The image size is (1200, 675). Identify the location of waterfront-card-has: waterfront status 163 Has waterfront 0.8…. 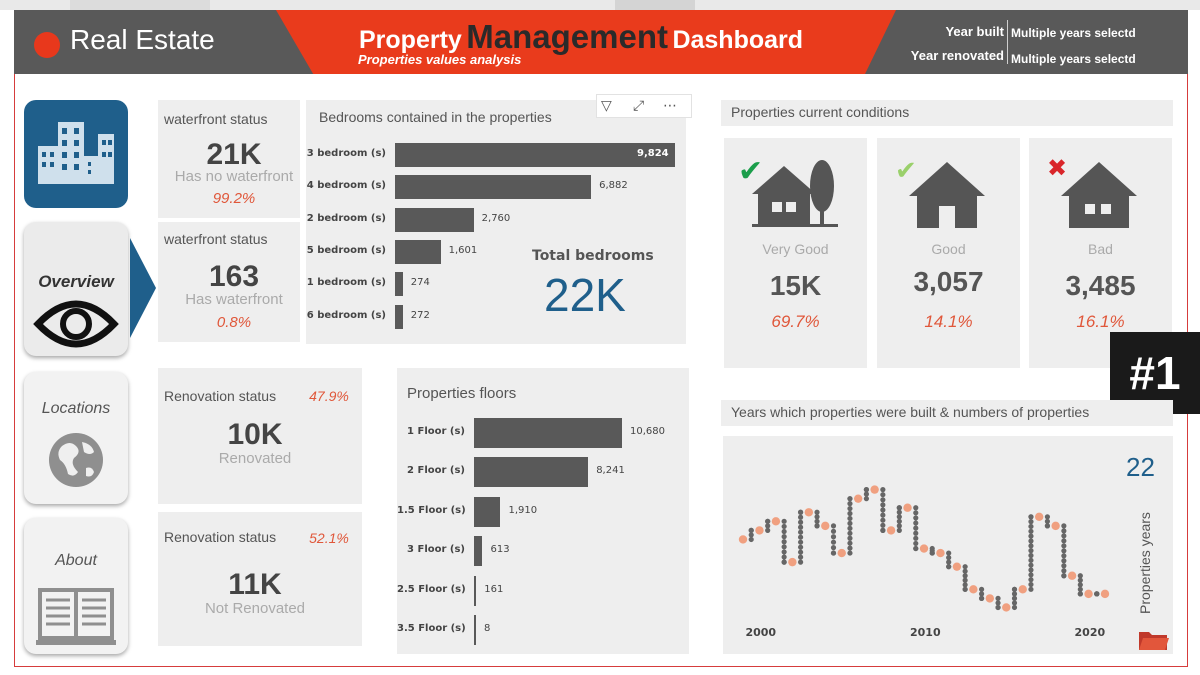
(229, 282).